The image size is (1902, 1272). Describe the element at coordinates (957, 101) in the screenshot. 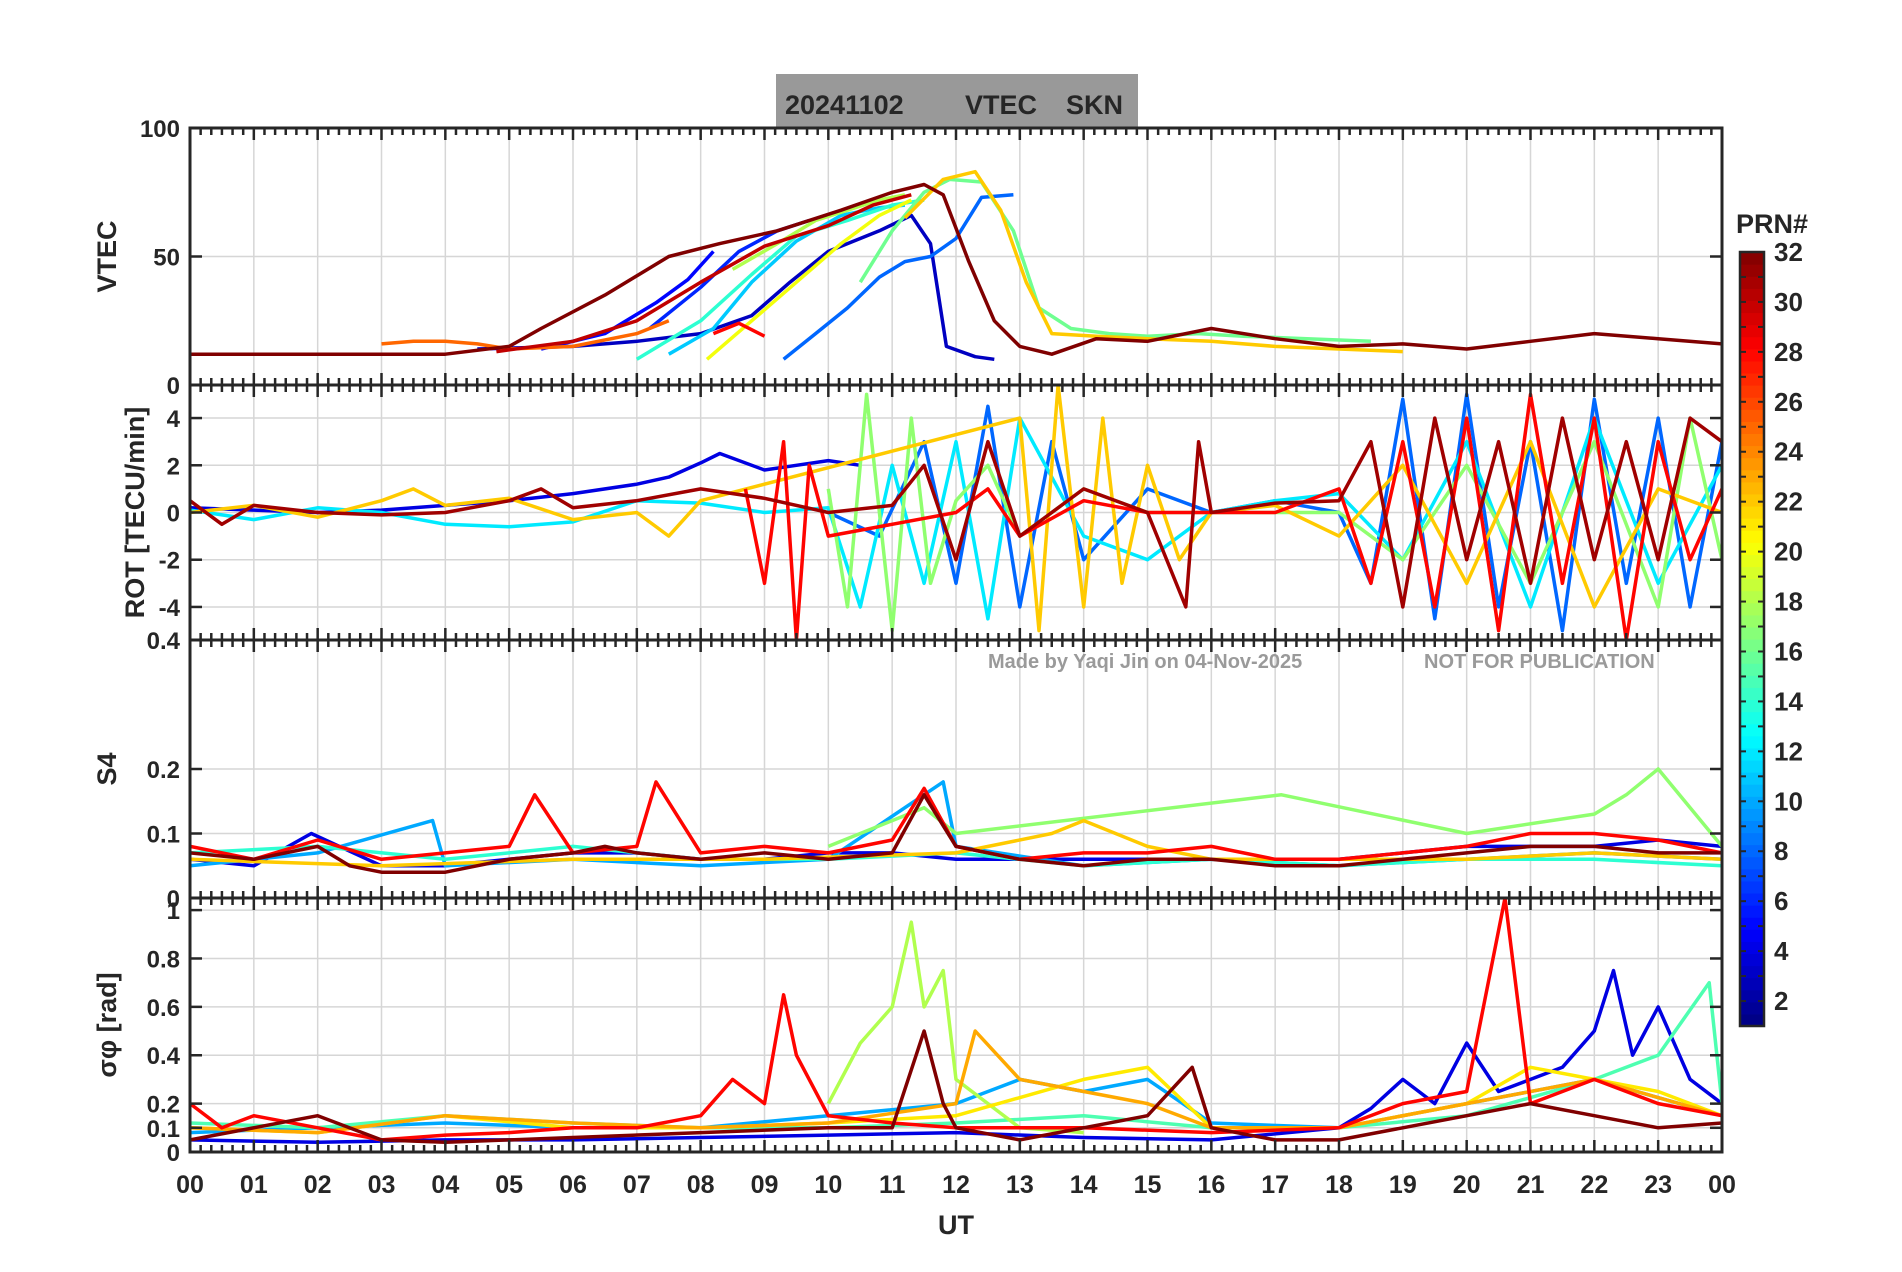

I see `title-banner` at that location.